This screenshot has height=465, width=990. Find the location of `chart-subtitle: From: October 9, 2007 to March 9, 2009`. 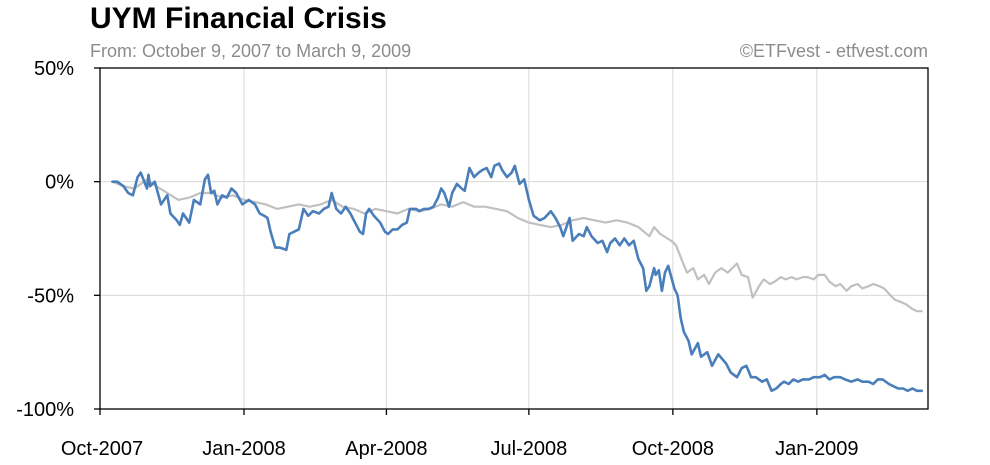

chart-subtitle: From: October 9, 2007 to March 9, 2009 is located at coordinates (251, 51).